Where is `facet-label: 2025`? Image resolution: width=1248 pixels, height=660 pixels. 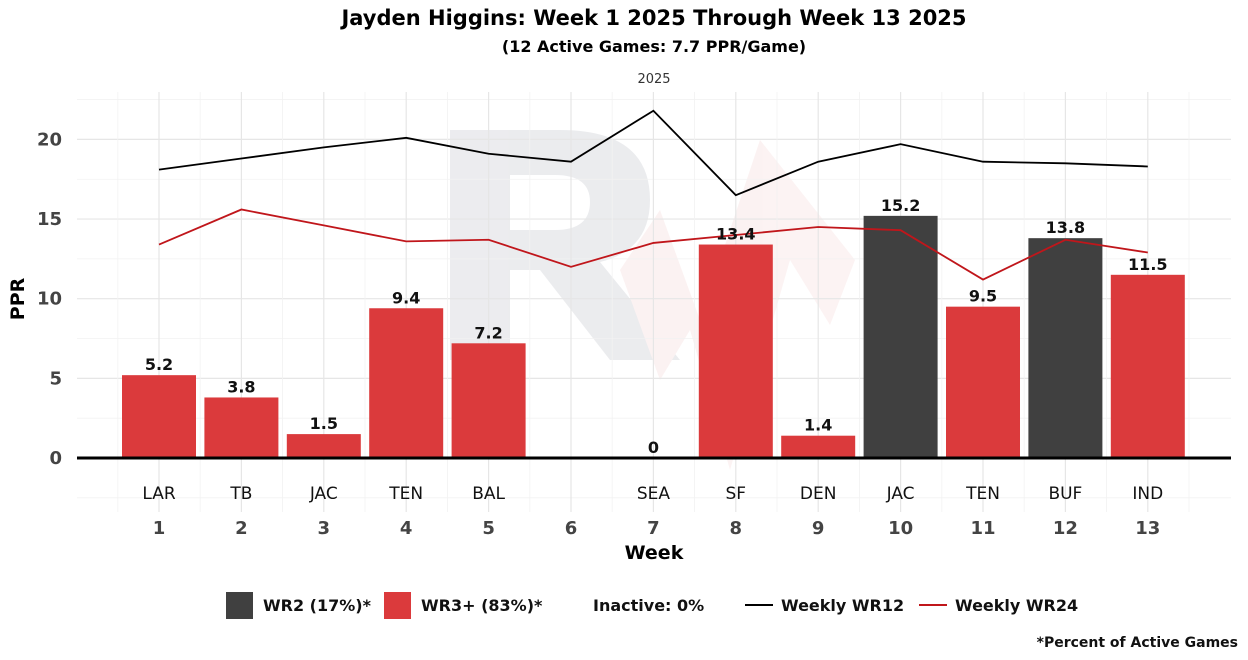
facet-label: 2025 is located at coordinates (653, 79).